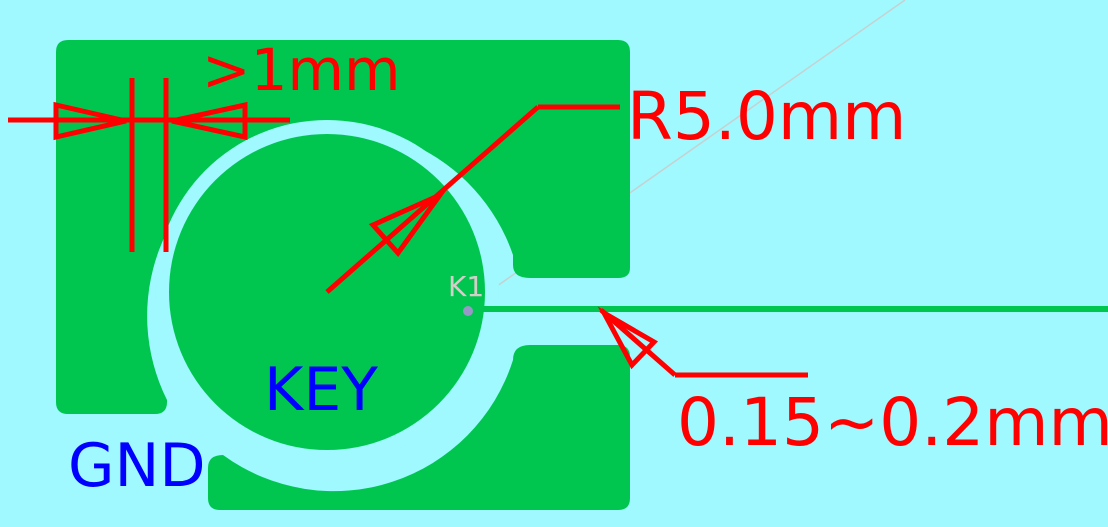 This screenshot has width=1108, height=527. Describe the element at coordinates (702, 342) in the screenshot. I see `trace-gap-dimension` at that location.